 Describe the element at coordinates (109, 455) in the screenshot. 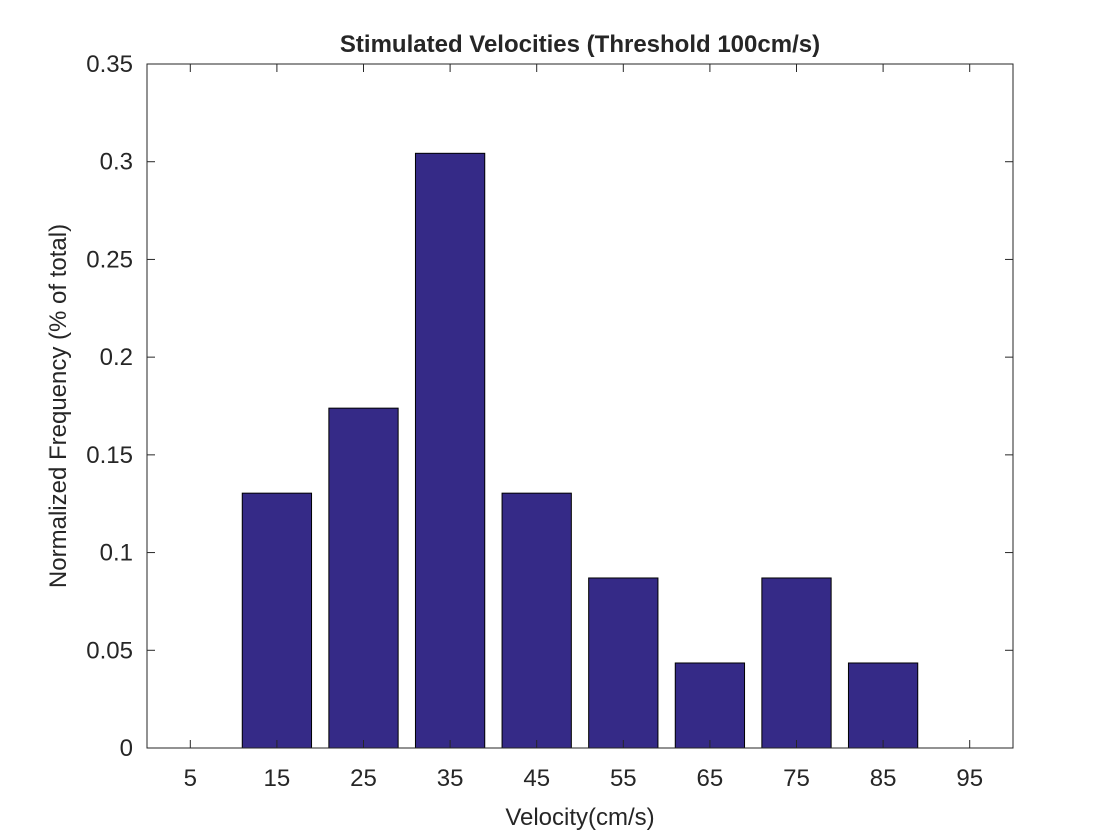

I see `y-tick-label: 0.15` at that location.